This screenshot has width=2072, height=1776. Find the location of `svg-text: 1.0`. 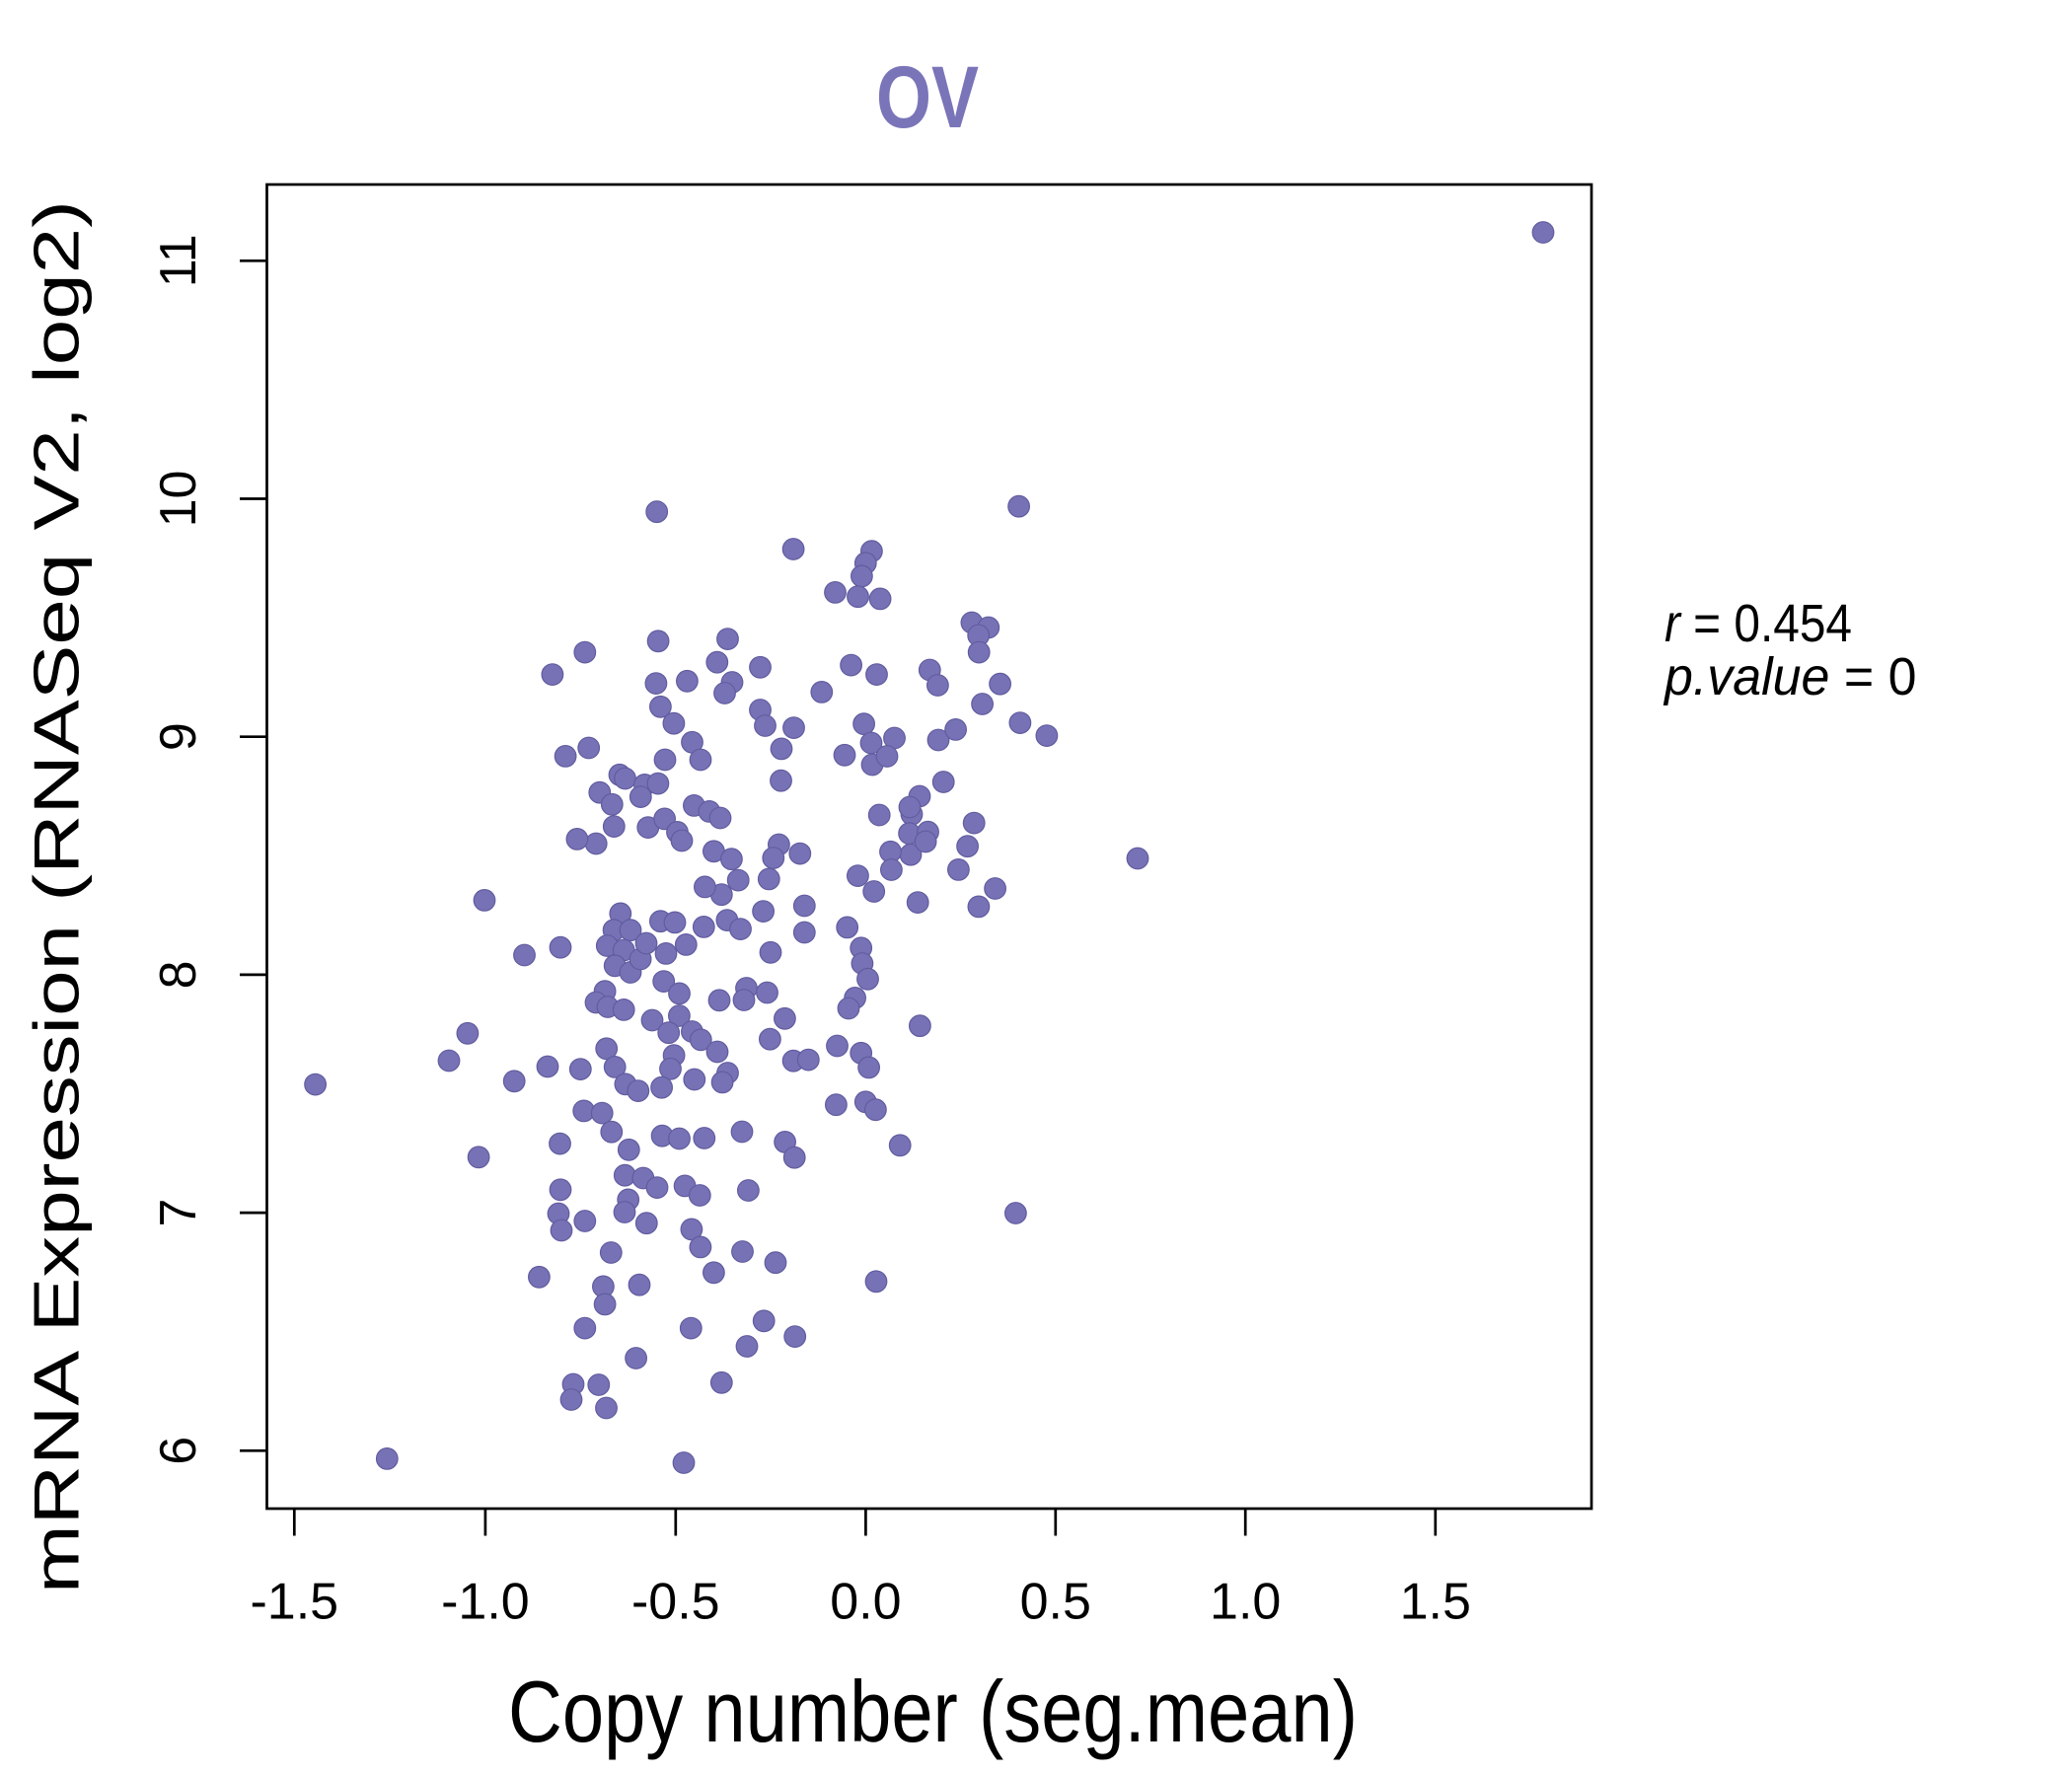

svg-text: 1.0 is located at coordinates (1246, 1603).